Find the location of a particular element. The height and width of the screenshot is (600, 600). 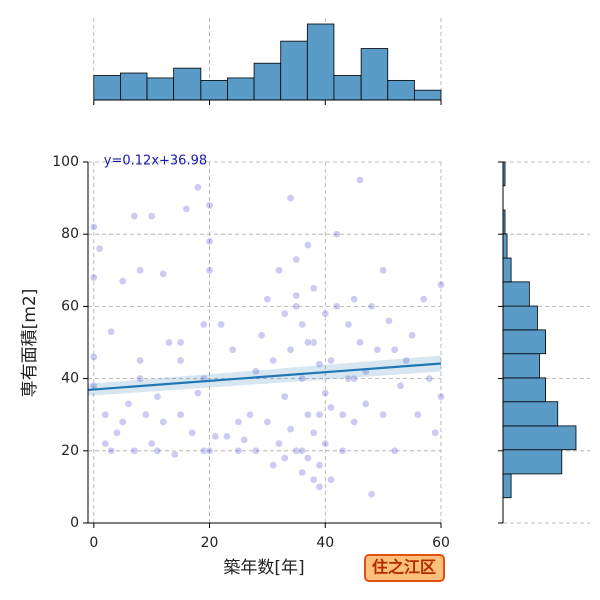

y-tick-label: 40 is located at coordinates (70, 379).